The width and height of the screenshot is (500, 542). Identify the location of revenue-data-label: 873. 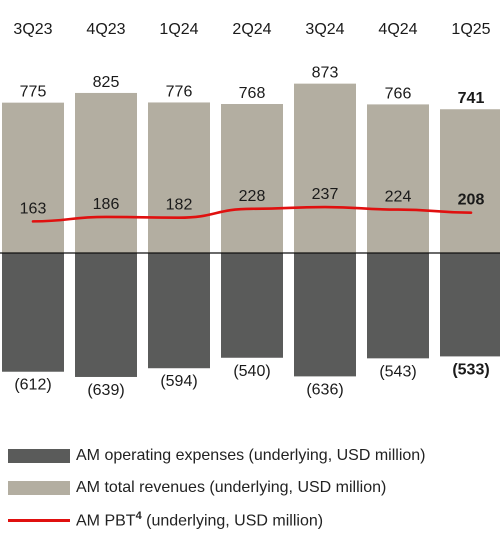
(325, 73).